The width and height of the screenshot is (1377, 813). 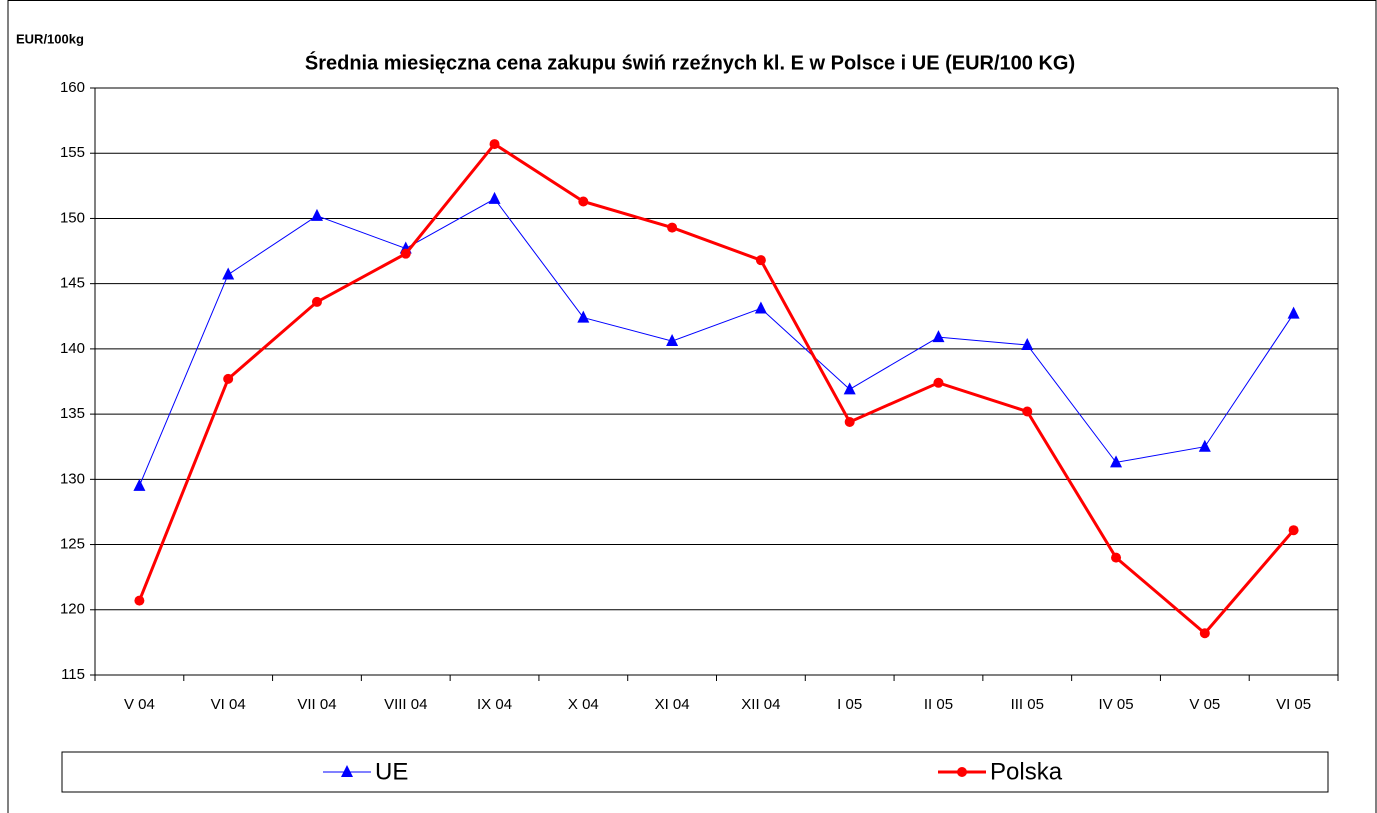 I want to click on x-tick-label: IV 05, so click(x=1116, y=704).